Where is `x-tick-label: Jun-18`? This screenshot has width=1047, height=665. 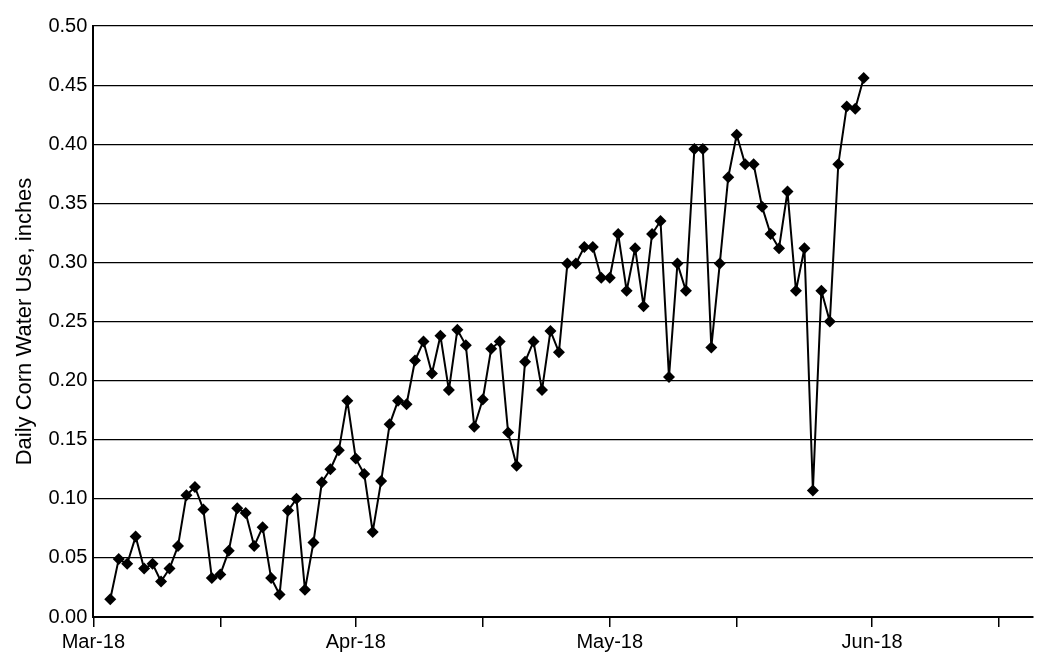 x-tick-label: Jun-18 is located at coordinates (872, 640).